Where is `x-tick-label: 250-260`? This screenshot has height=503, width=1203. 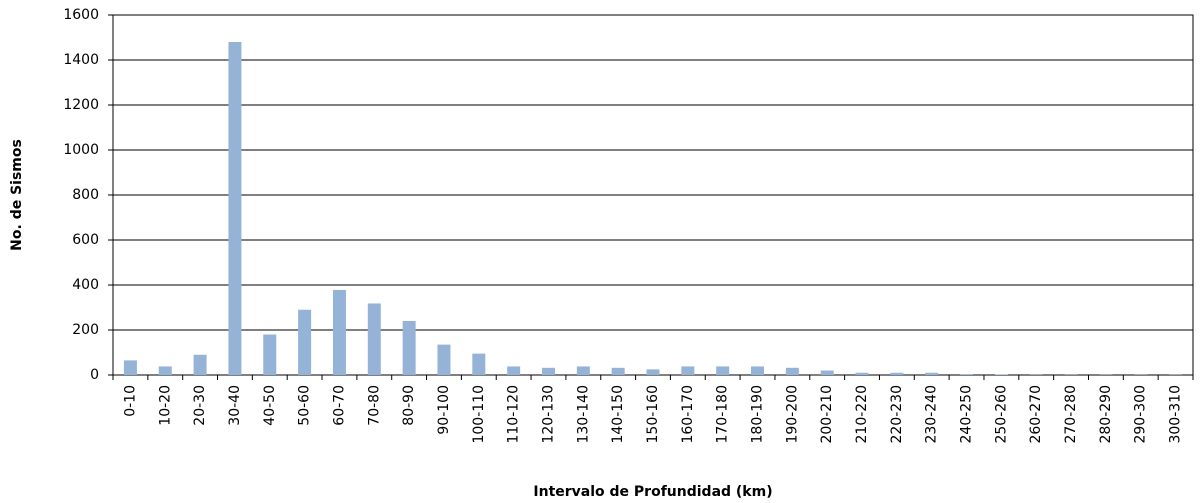 x-tick-label: 250-260 is located at coordinates (1001, 414).